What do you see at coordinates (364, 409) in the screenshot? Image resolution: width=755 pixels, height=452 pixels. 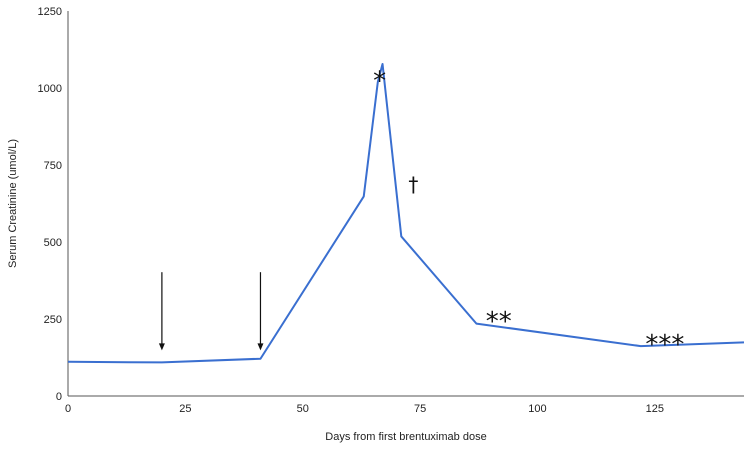 I see `x-tick-labels: 0 25 50 75 100 125` at bounding box center [364, 409].